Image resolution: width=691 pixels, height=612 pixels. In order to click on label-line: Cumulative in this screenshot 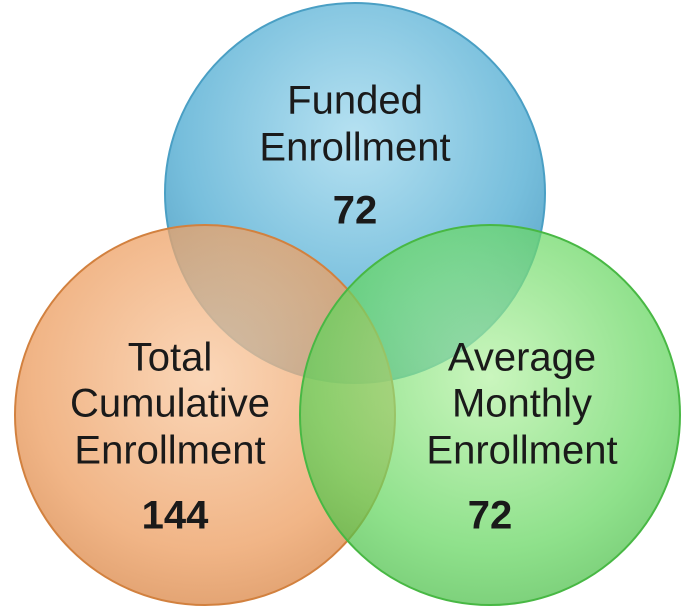, I will do `click(170, 404)`.